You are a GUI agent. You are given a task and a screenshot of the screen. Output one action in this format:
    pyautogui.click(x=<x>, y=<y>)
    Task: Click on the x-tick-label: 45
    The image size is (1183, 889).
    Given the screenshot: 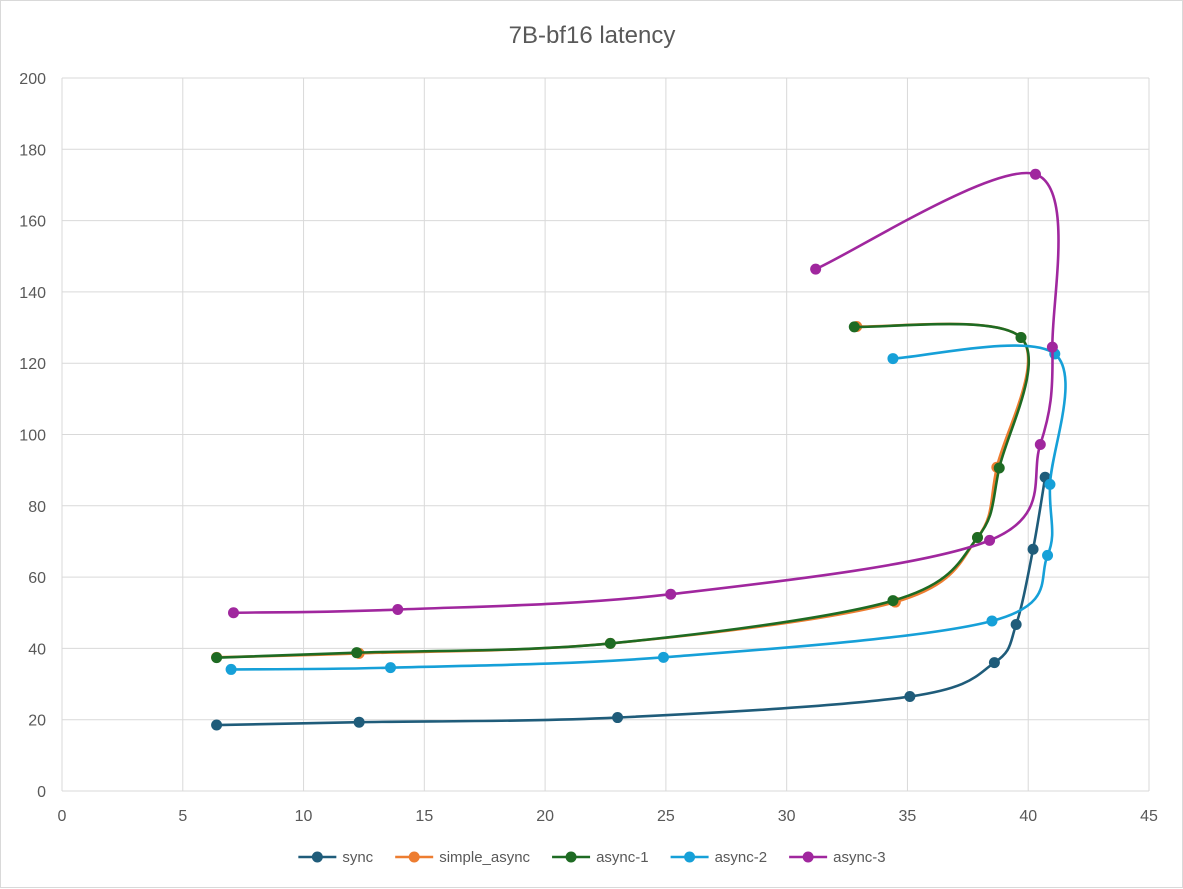 What is the action you would take?
    pyautogui.click(x=1149, y=816)
    